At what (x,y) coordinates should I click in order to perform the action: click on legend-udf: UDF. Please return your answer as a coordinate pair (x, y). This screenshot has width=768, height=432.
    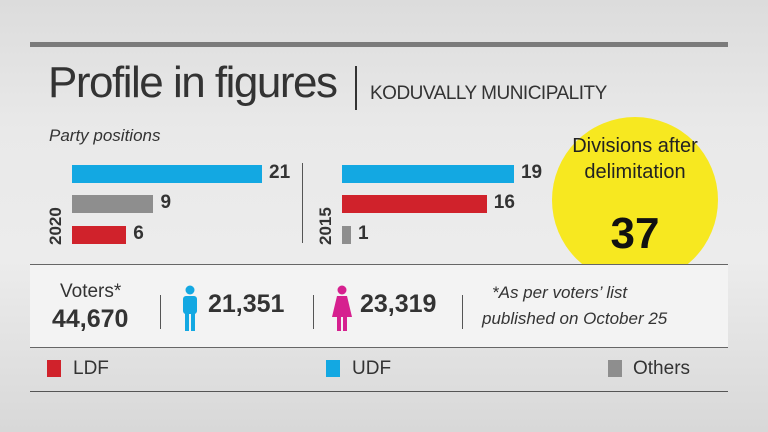
    Looking at the image, I should click on (372, 368).